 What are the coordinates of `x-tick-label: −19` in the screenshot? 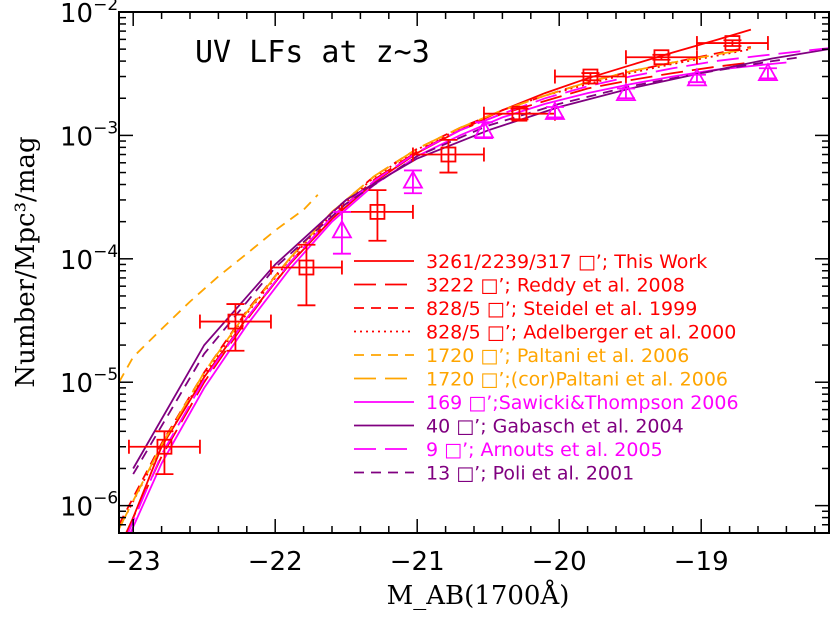 It's located at (701, 562).